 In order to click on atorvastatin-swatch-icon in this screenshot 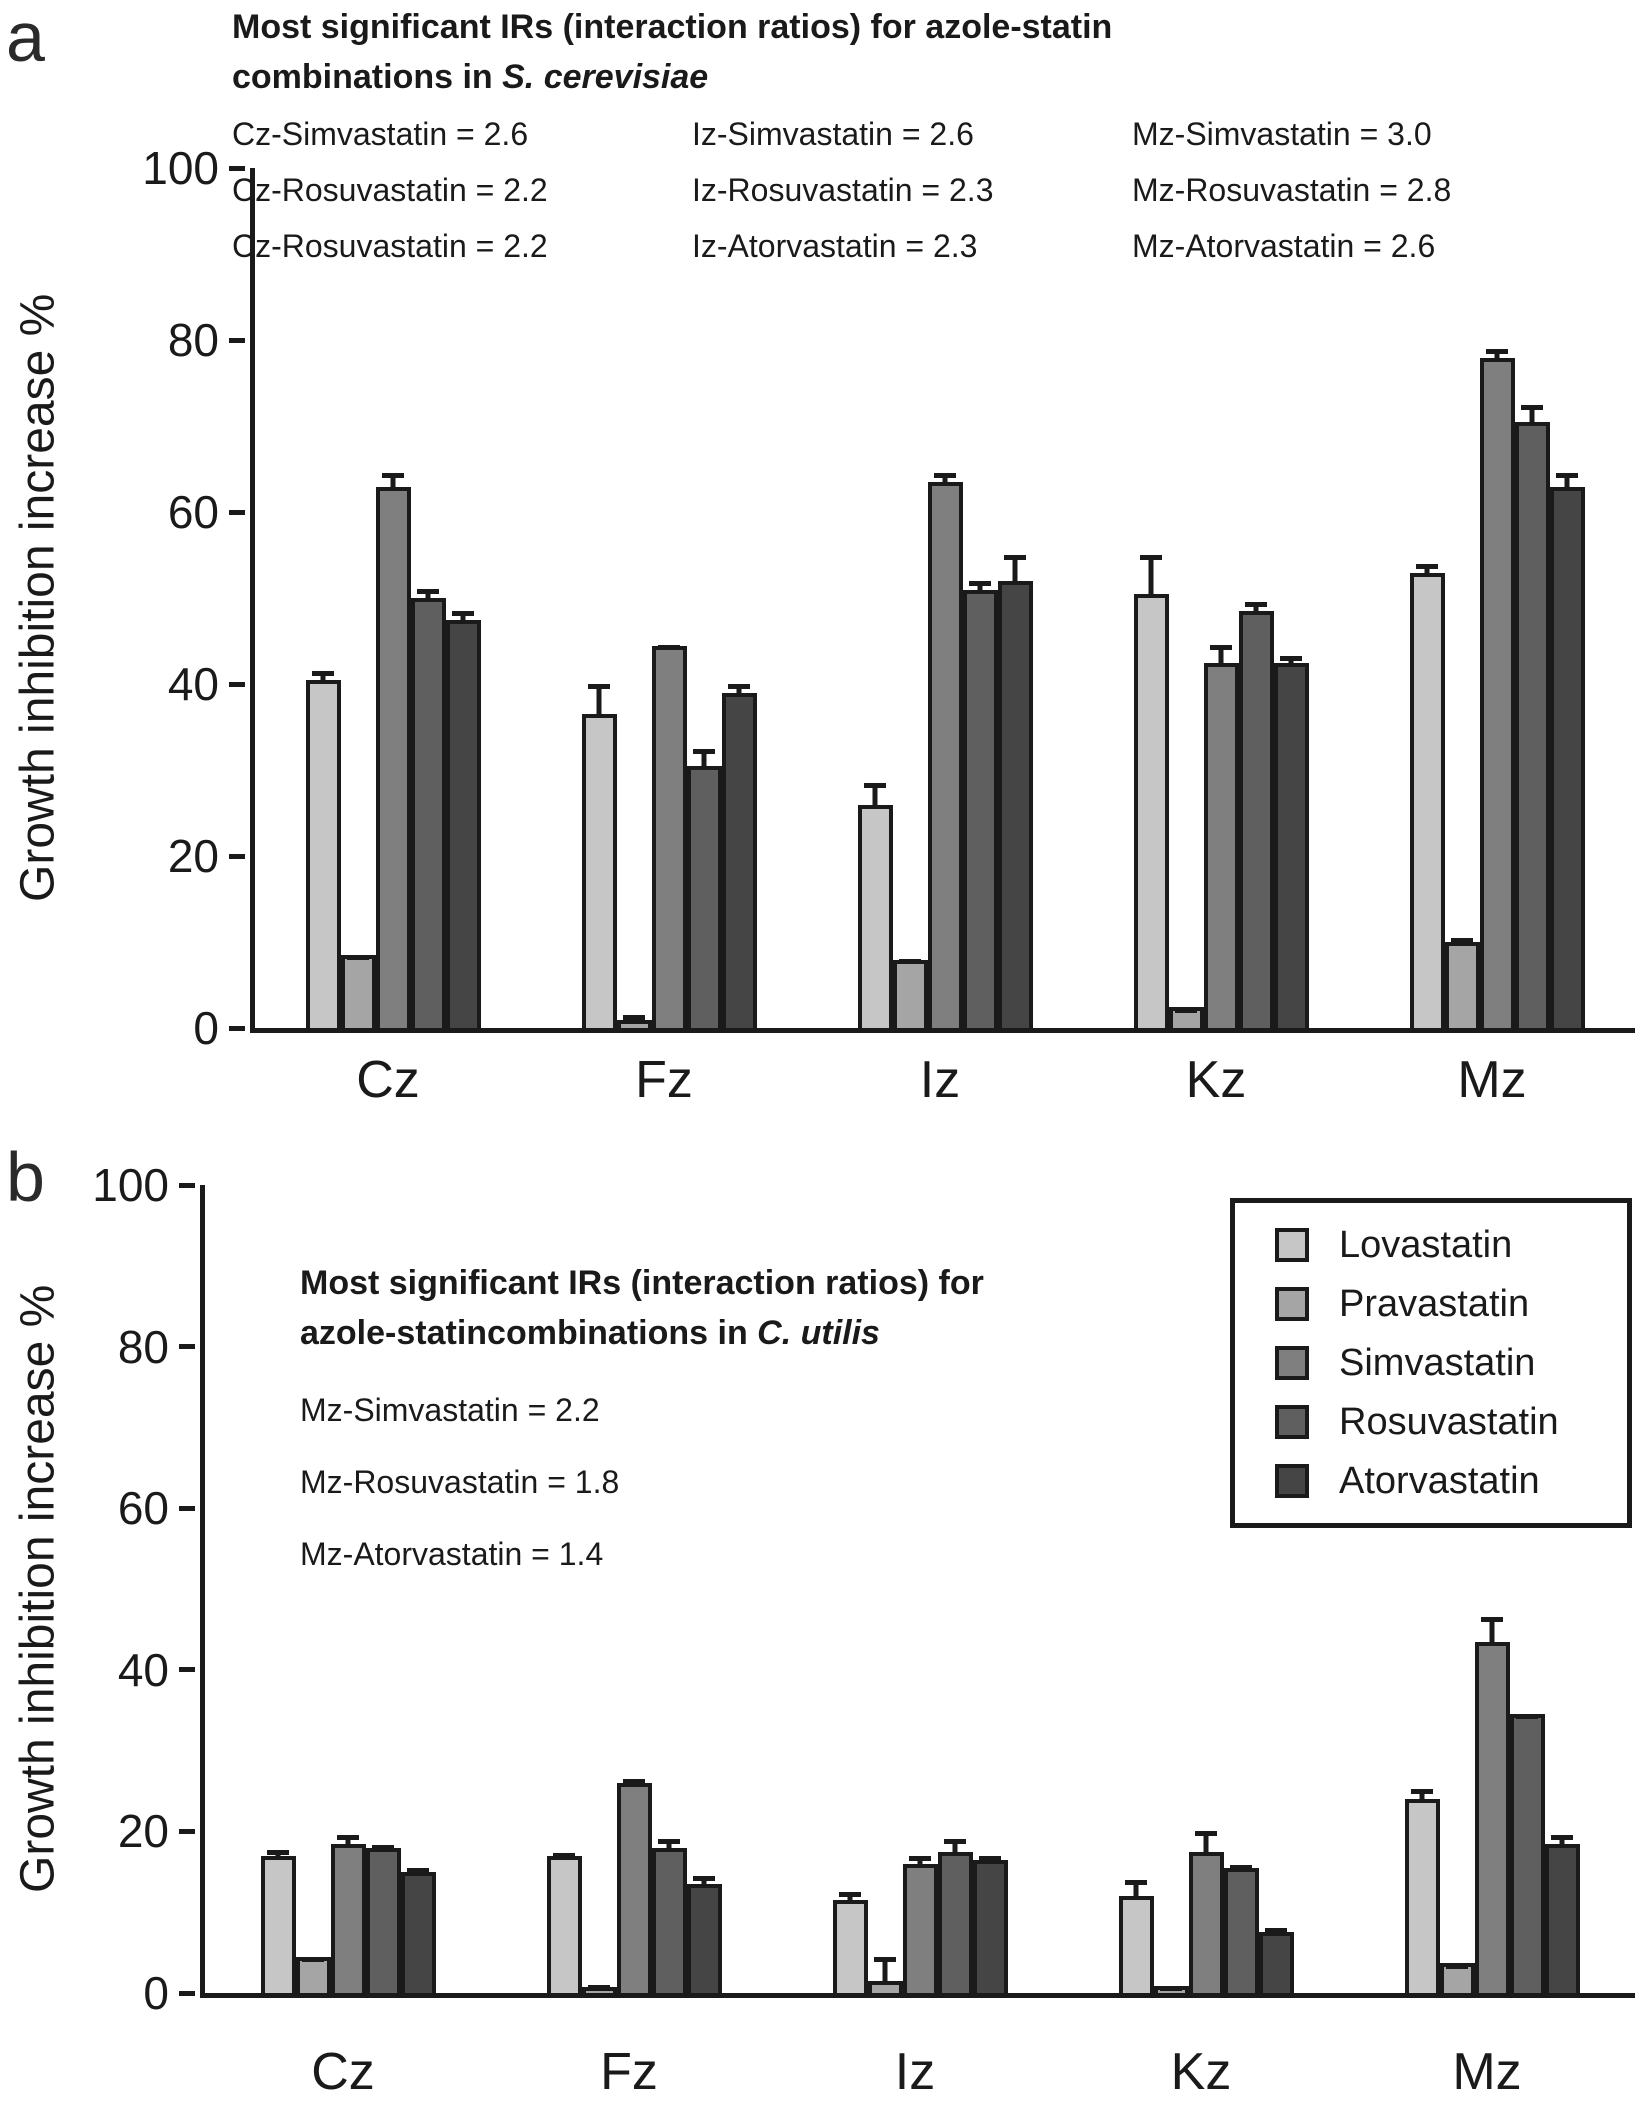, I will do `click(1292, 1481)`.